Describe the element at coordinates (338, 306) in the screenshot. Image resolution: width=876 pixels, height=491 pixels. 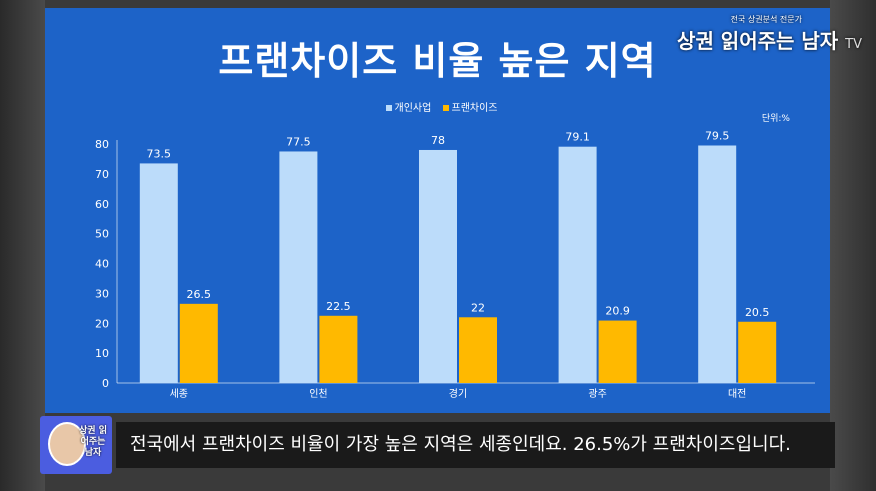
I see `data-label: 22.5` at that location.